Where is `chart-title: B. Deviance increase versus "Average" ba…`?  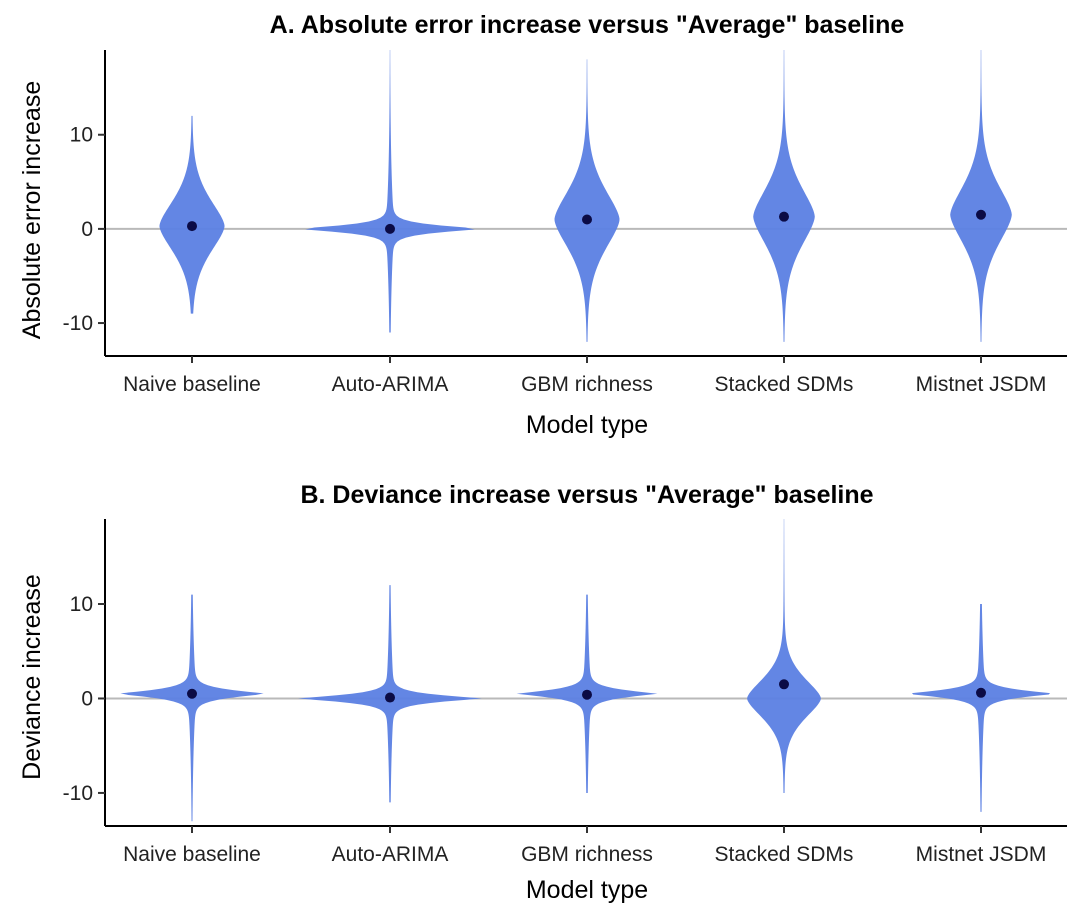 chart-title: B. Deviance increase versus "Average" ba… is located at coordinates (586, 495).